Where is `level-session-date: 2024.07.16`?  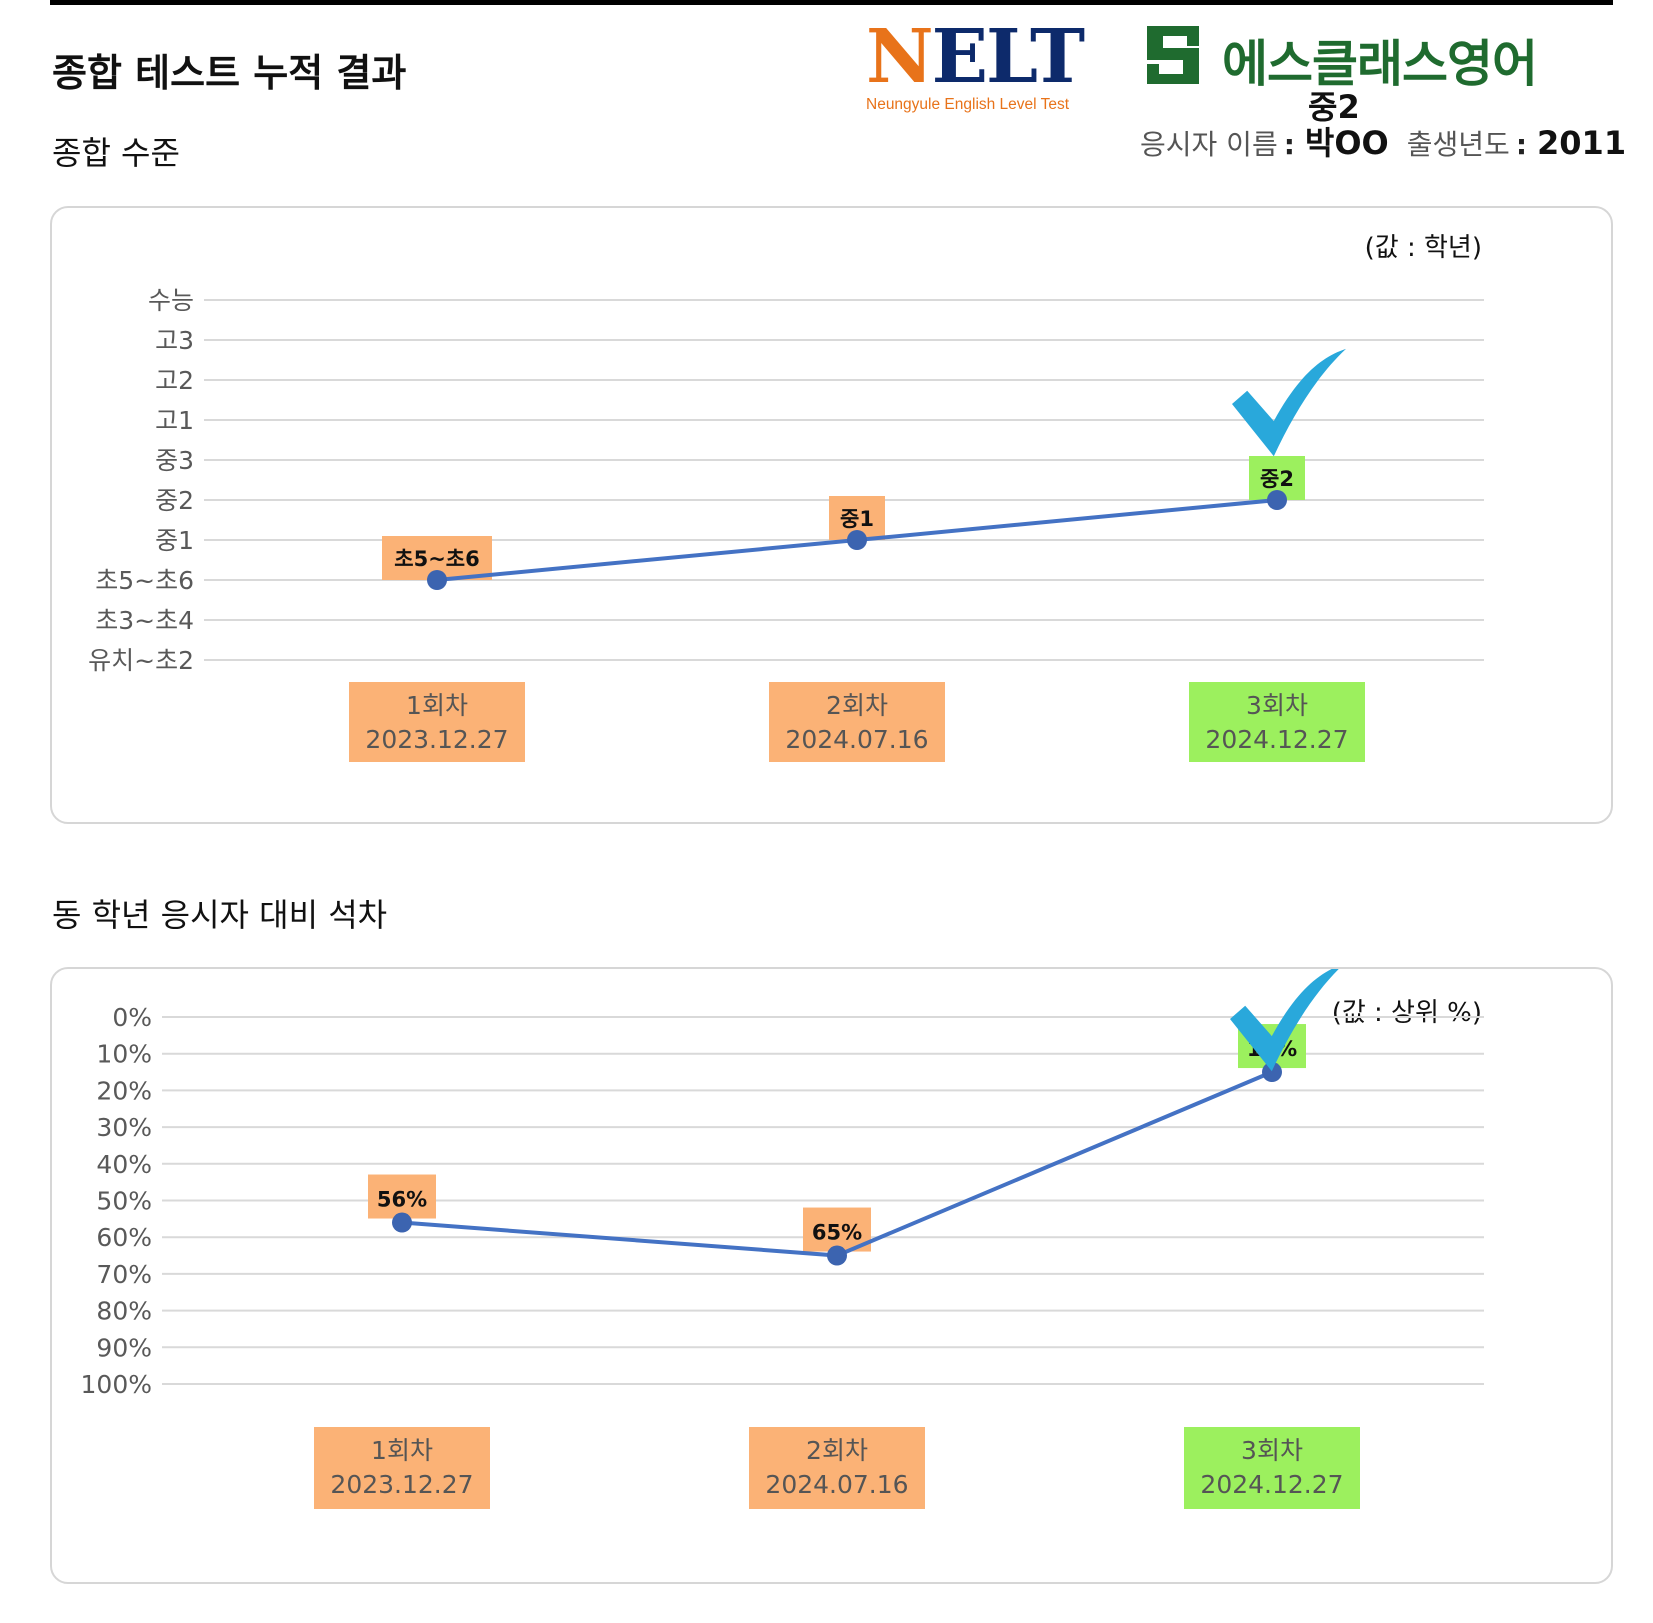 level-session-date: 2024.07.16 is located at coordinates (856, 739).